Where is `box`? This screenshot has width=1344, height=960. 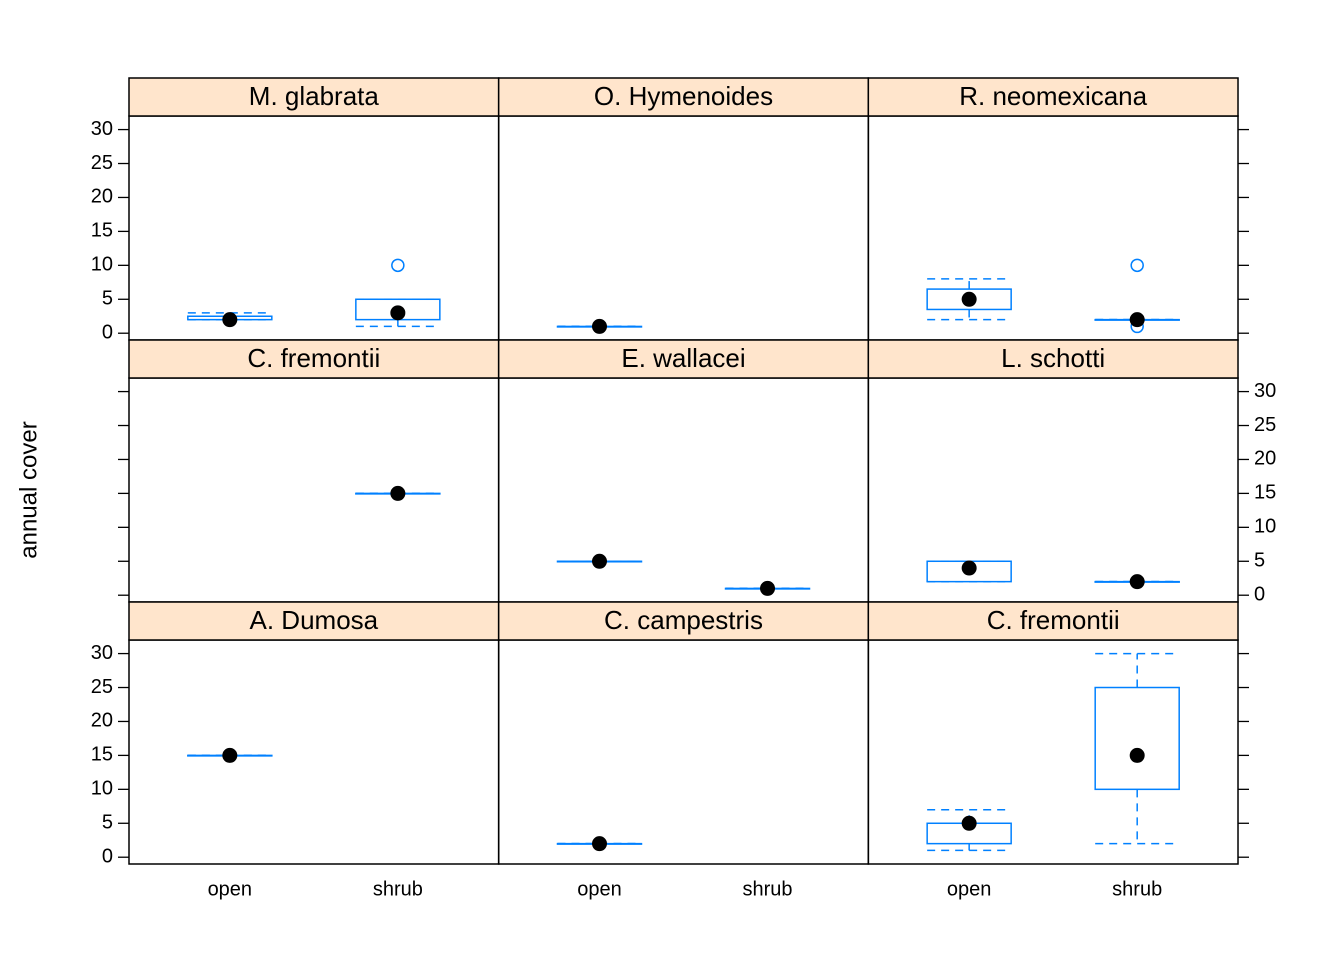 box is located at coordinates (1137, 738).